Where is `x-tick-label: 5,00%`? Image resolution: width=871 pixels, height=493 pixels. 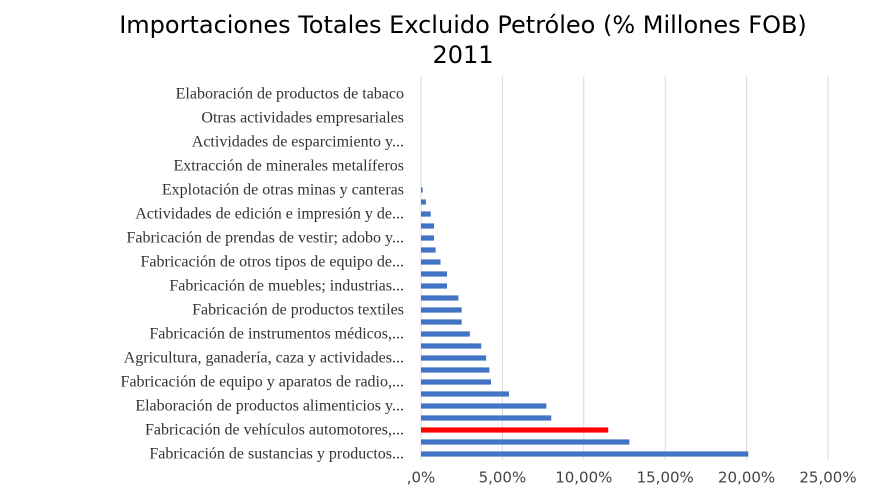
x-tick-label: 5,00% is located at coordinates (503, 478).